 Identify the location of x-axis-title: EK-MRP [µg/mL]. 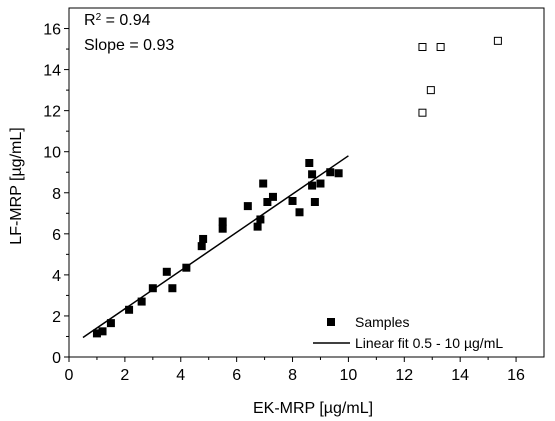
(313, 408).